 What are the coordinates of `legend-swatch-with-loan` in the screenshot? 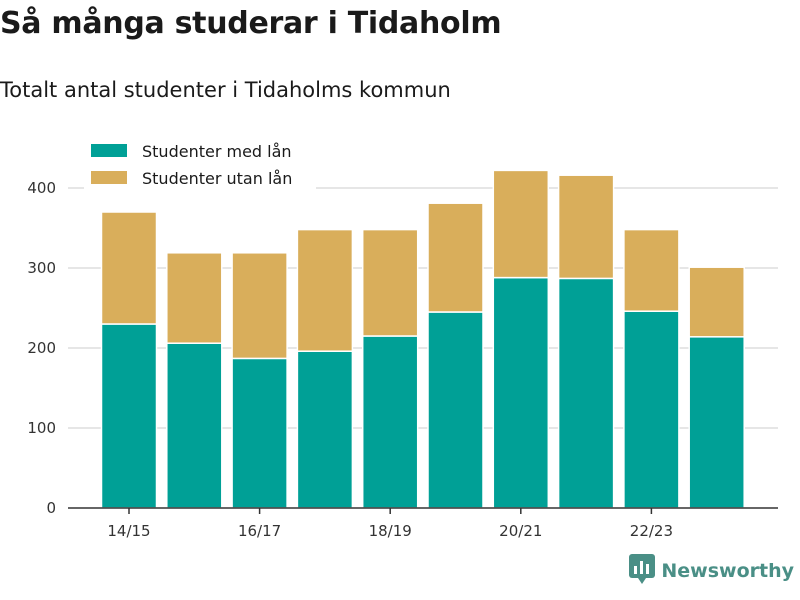 It's located at (109, 150).